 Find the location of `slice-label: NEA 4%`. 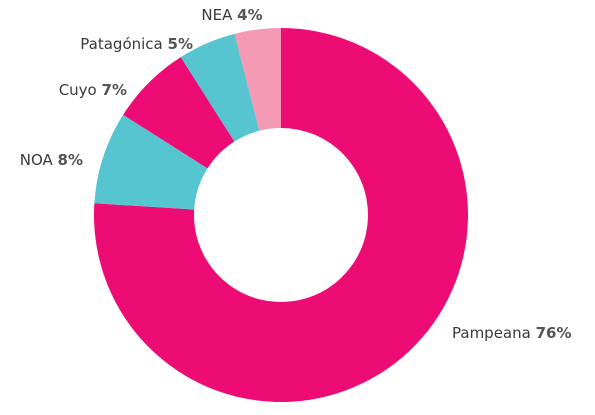

slice-label: NEA 4% is located at coordinates (231, 15).